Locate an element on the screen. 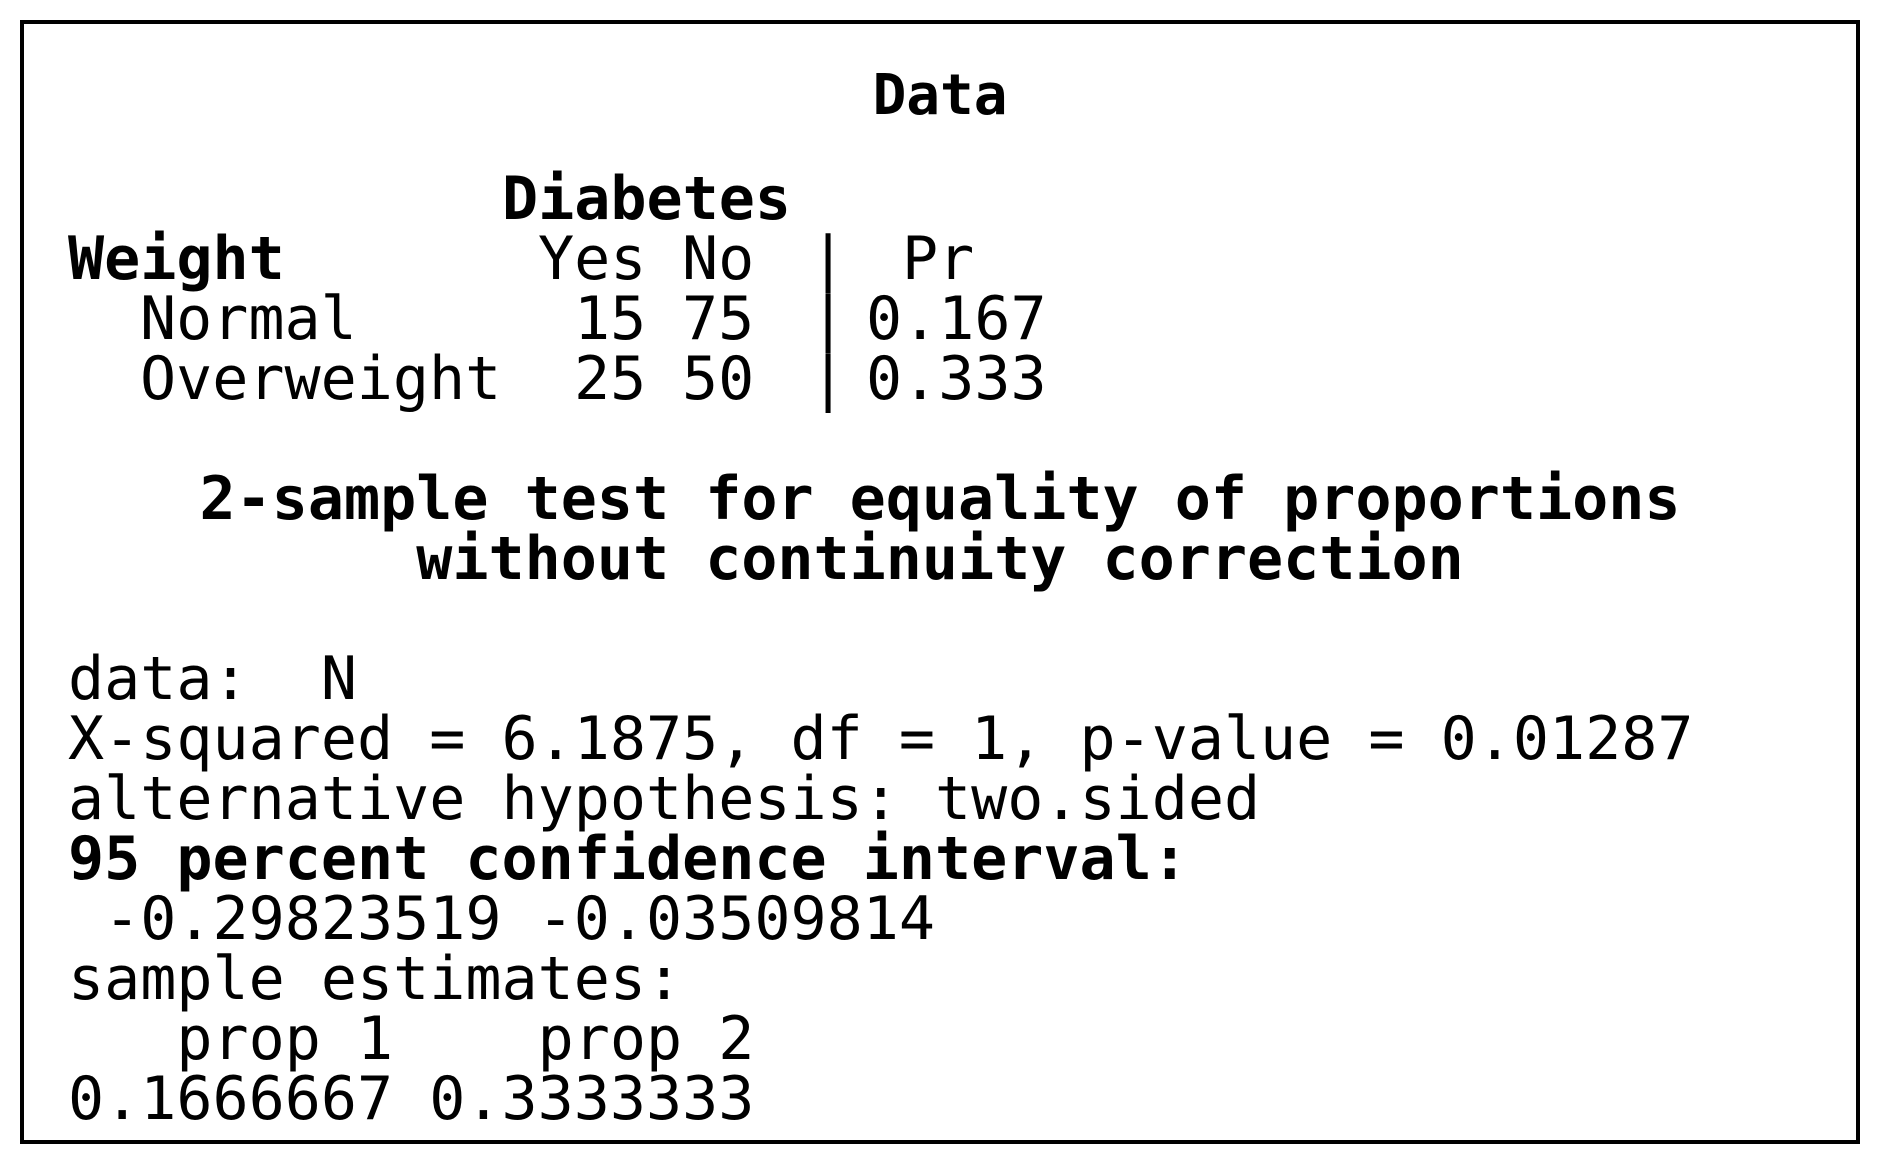  estimates-heading: sample estimates: is located at coordinates (375, 979).